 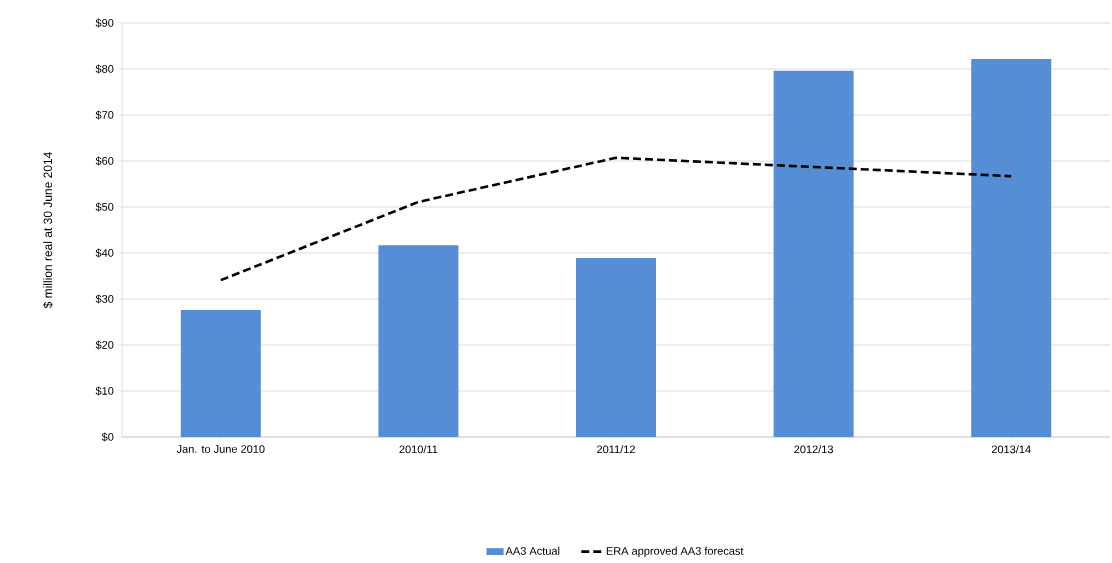 I want to click on y-tick-label: $0, so click(x=107, y=437).